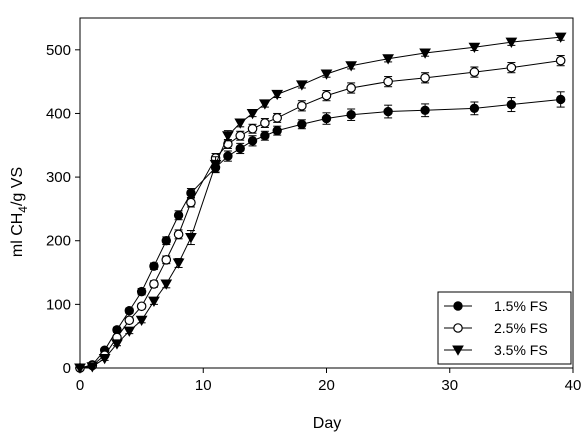 Image resolution: width=588 pixels, height=438 pixels. What do you see at coordinates (58, 113) in the screenshot?
I see `y-tick-label: 400` at bounding box center [58, 113].